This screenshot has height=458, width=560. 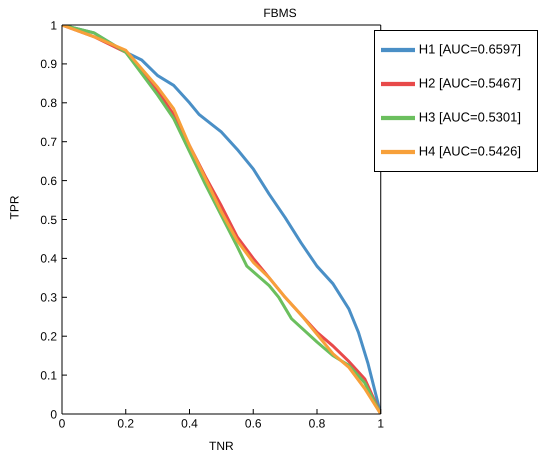 What do you see at coordinates (469, 150) in the screenshot?
I see `legend-label: H4 [AUC=0.5426]` at bounding box center [469, 150].